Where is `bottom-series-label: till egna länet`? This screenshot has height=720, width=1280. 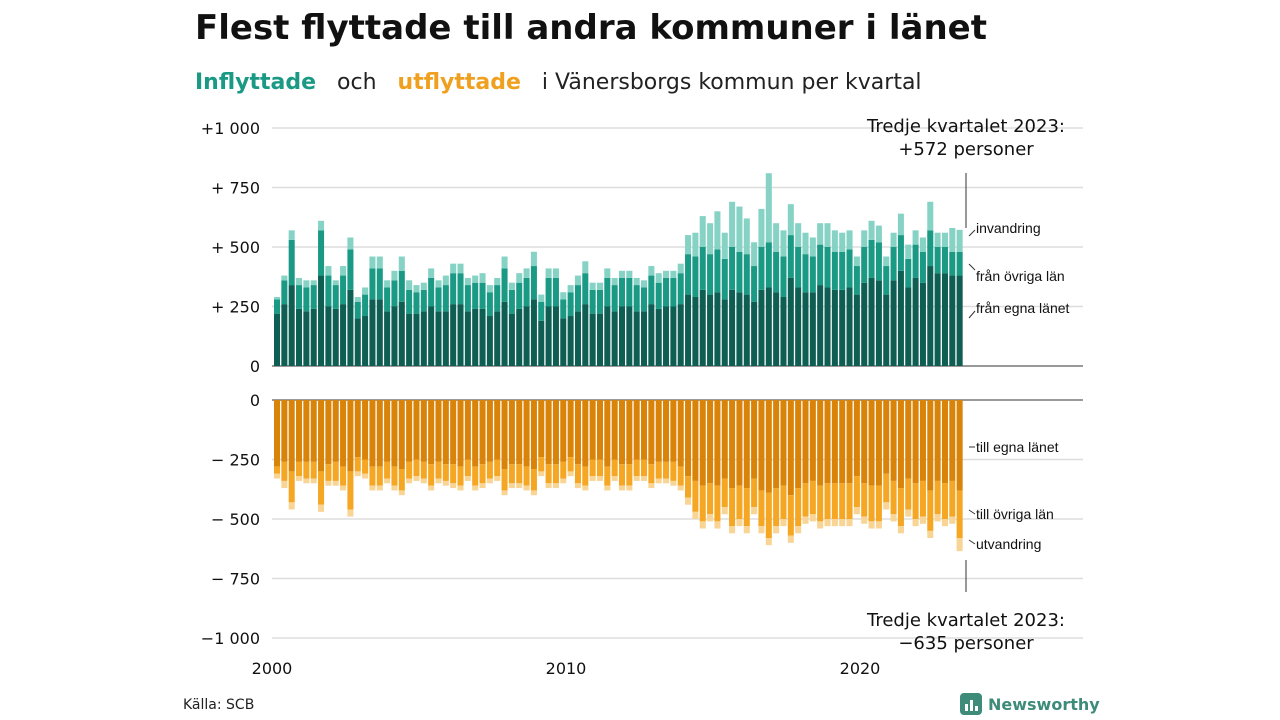
bottom-series-label: till egna länet is located at coordinates (1017, 447).